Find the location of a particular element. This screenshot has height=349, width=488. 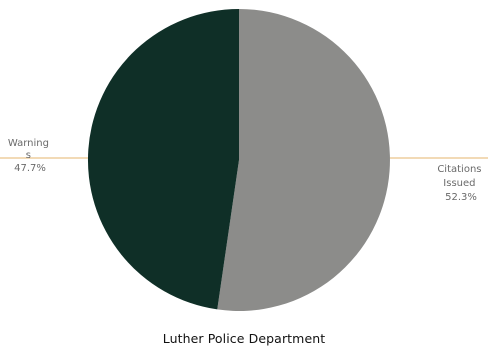

svg-text: Warning s 47.7% is located at coordinates (30, 156).